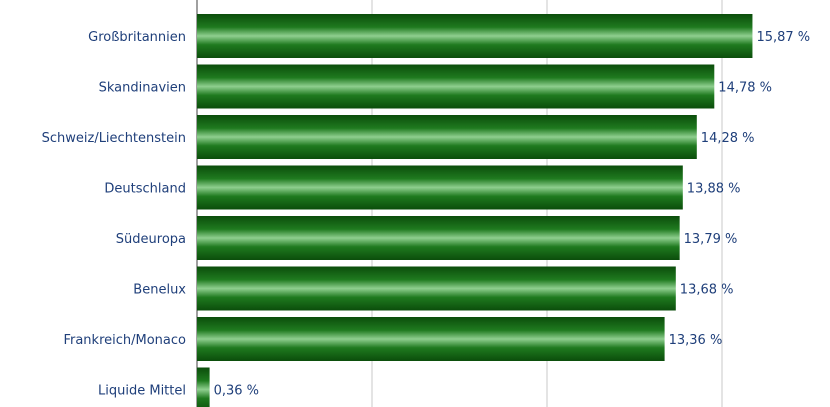  What do you see at coordinates (707, 290) in the screenshot?
I see `value-label: 13,68 %` at bounding box center [707, 290].